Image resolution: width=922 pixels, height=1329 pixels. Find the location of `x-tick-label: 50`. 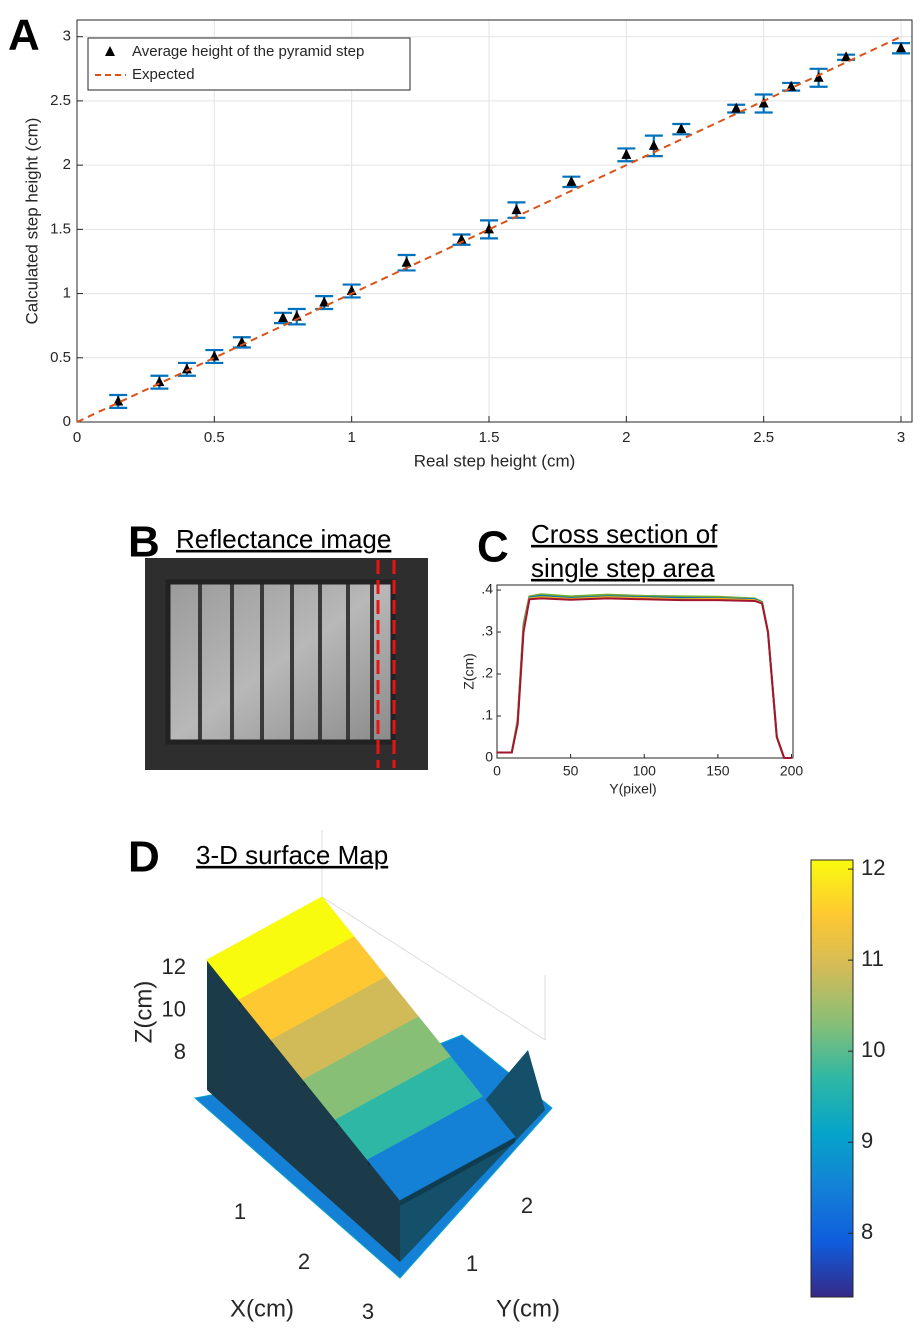

x-tick-label: 50 is located at coordinates (571, 771).